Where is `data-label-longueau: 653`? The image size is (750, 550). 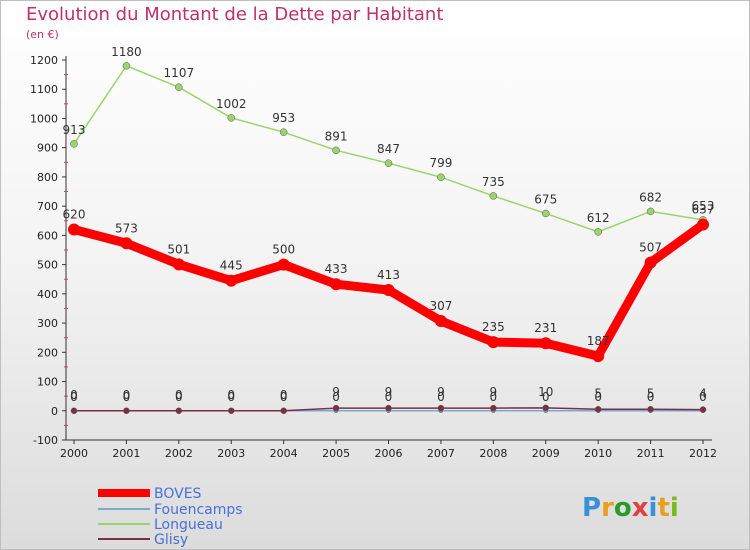
data-label-longueau: 653 is located at coordinates (703, 206).